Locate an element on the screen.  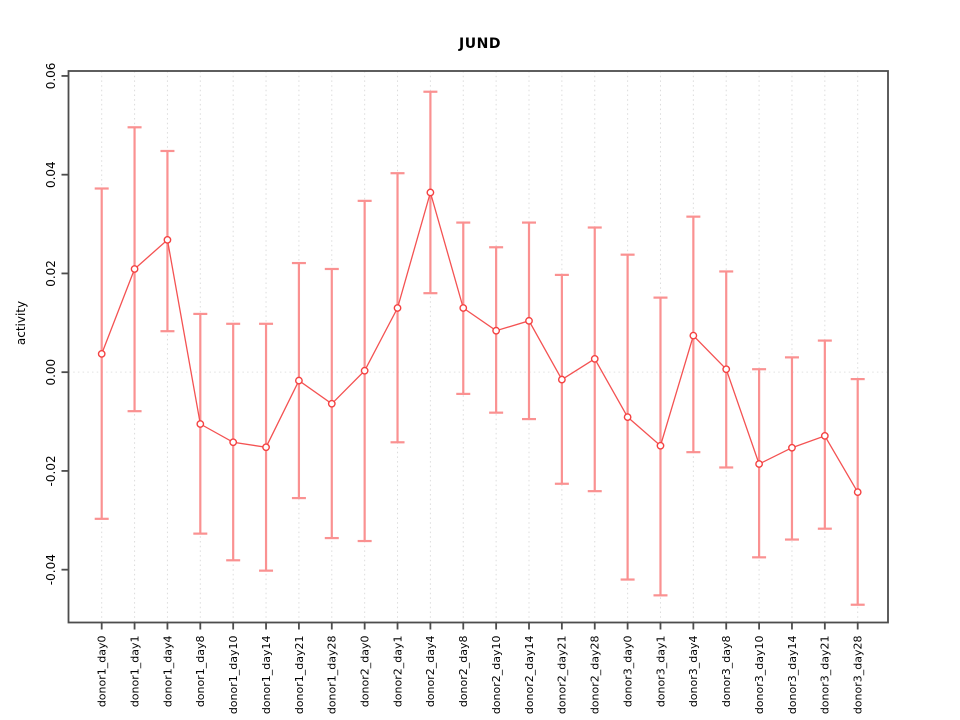
x-tick-label: donor3_day21 is located at coordinates (825, 675).